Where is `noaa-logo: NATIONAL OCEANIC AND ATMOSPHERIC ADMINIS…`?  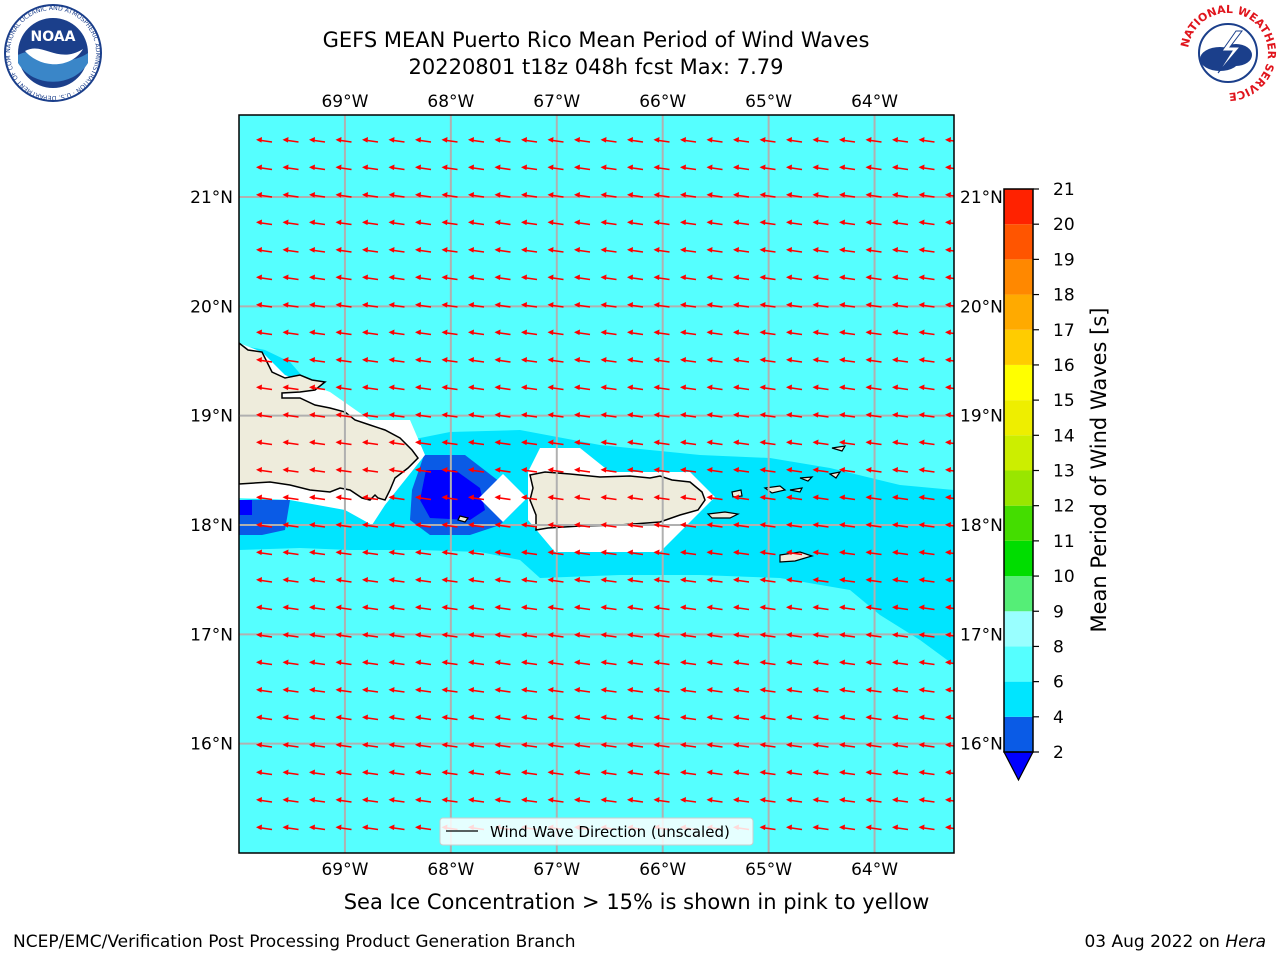 noaa-logo: NATIONAL OCEANIC AND ATMOSPHERIC ADMINIS… is located at coordinates (52, 52).